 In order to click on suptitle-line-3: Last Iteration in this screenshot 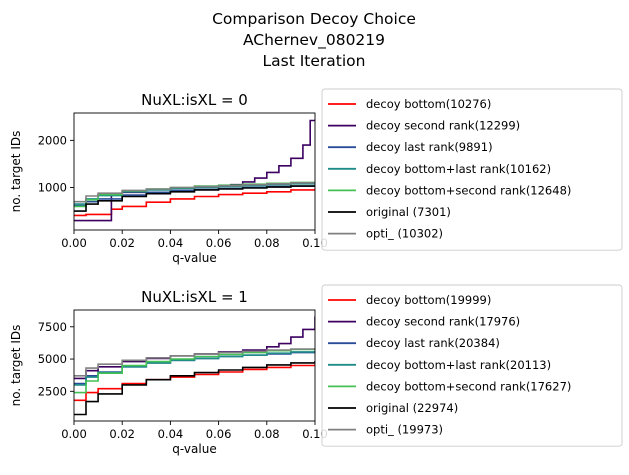, I will do `click(314, 61)`.